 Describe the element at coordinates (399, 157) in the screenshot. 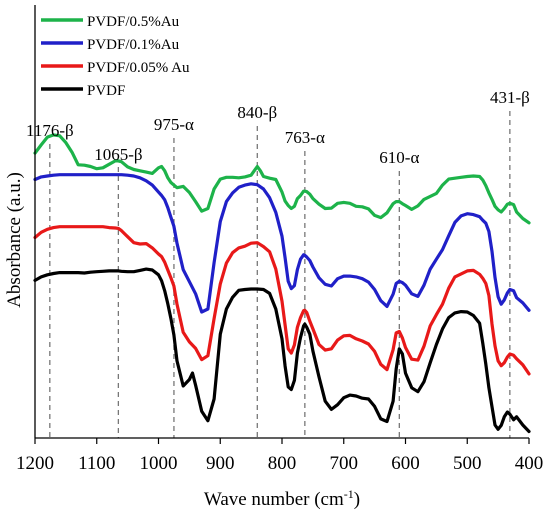

I see `peak-label: 610-α` at that location.